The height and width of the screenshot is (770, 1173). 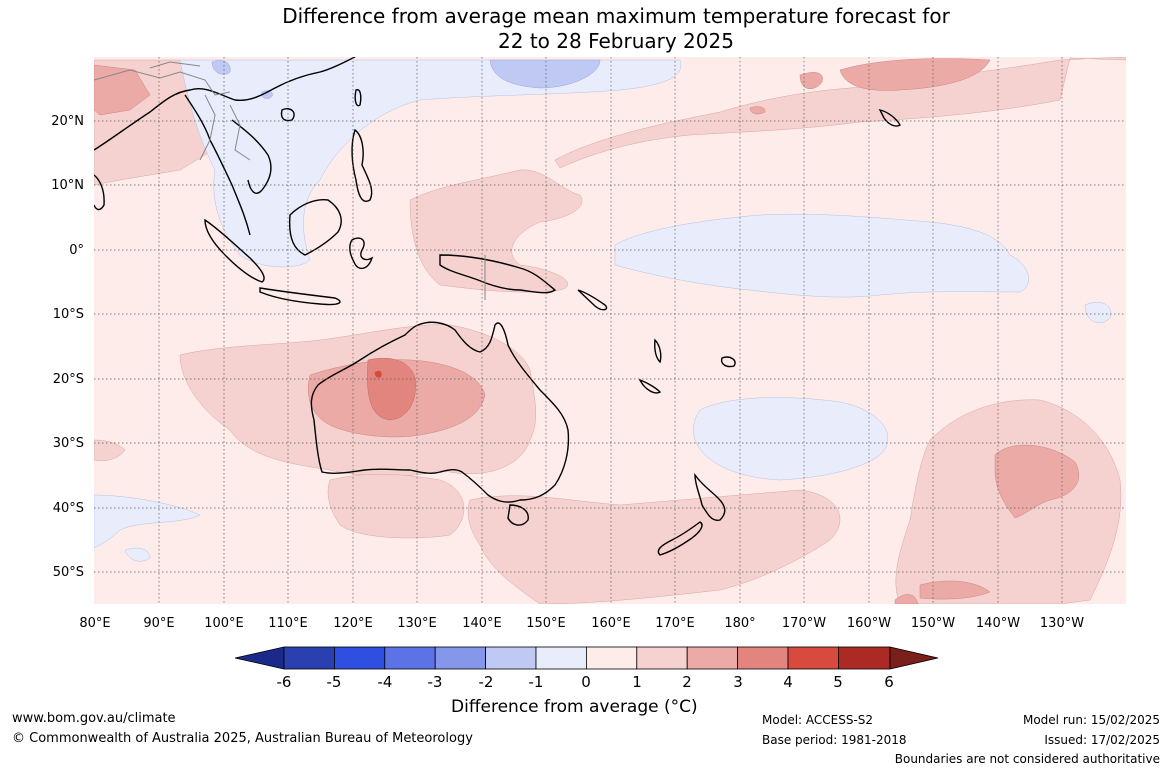 What do you see at coordinates (1102, 740) in the screenshot?
I see `footer-issued: Issued: 17/02/2025` at bounding box center [1102, 740].